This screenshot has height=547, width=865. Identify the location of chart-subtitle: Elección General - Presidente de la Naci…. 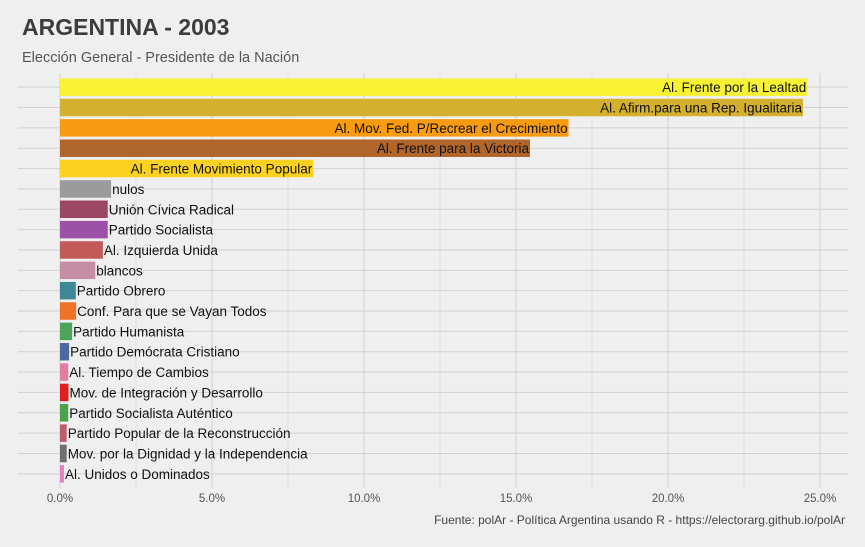
(161, 58).